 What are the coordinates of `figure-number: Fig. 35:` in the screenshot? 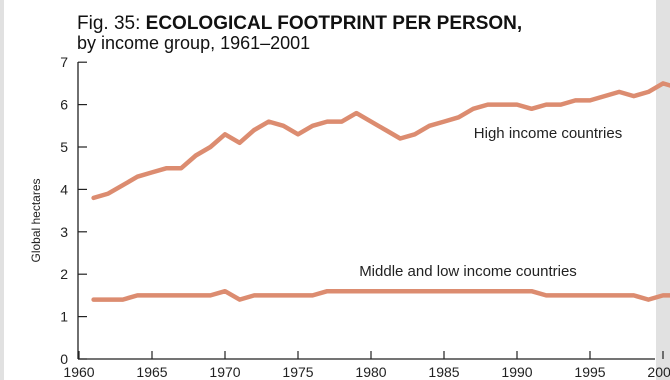 It's located at (111, 23).